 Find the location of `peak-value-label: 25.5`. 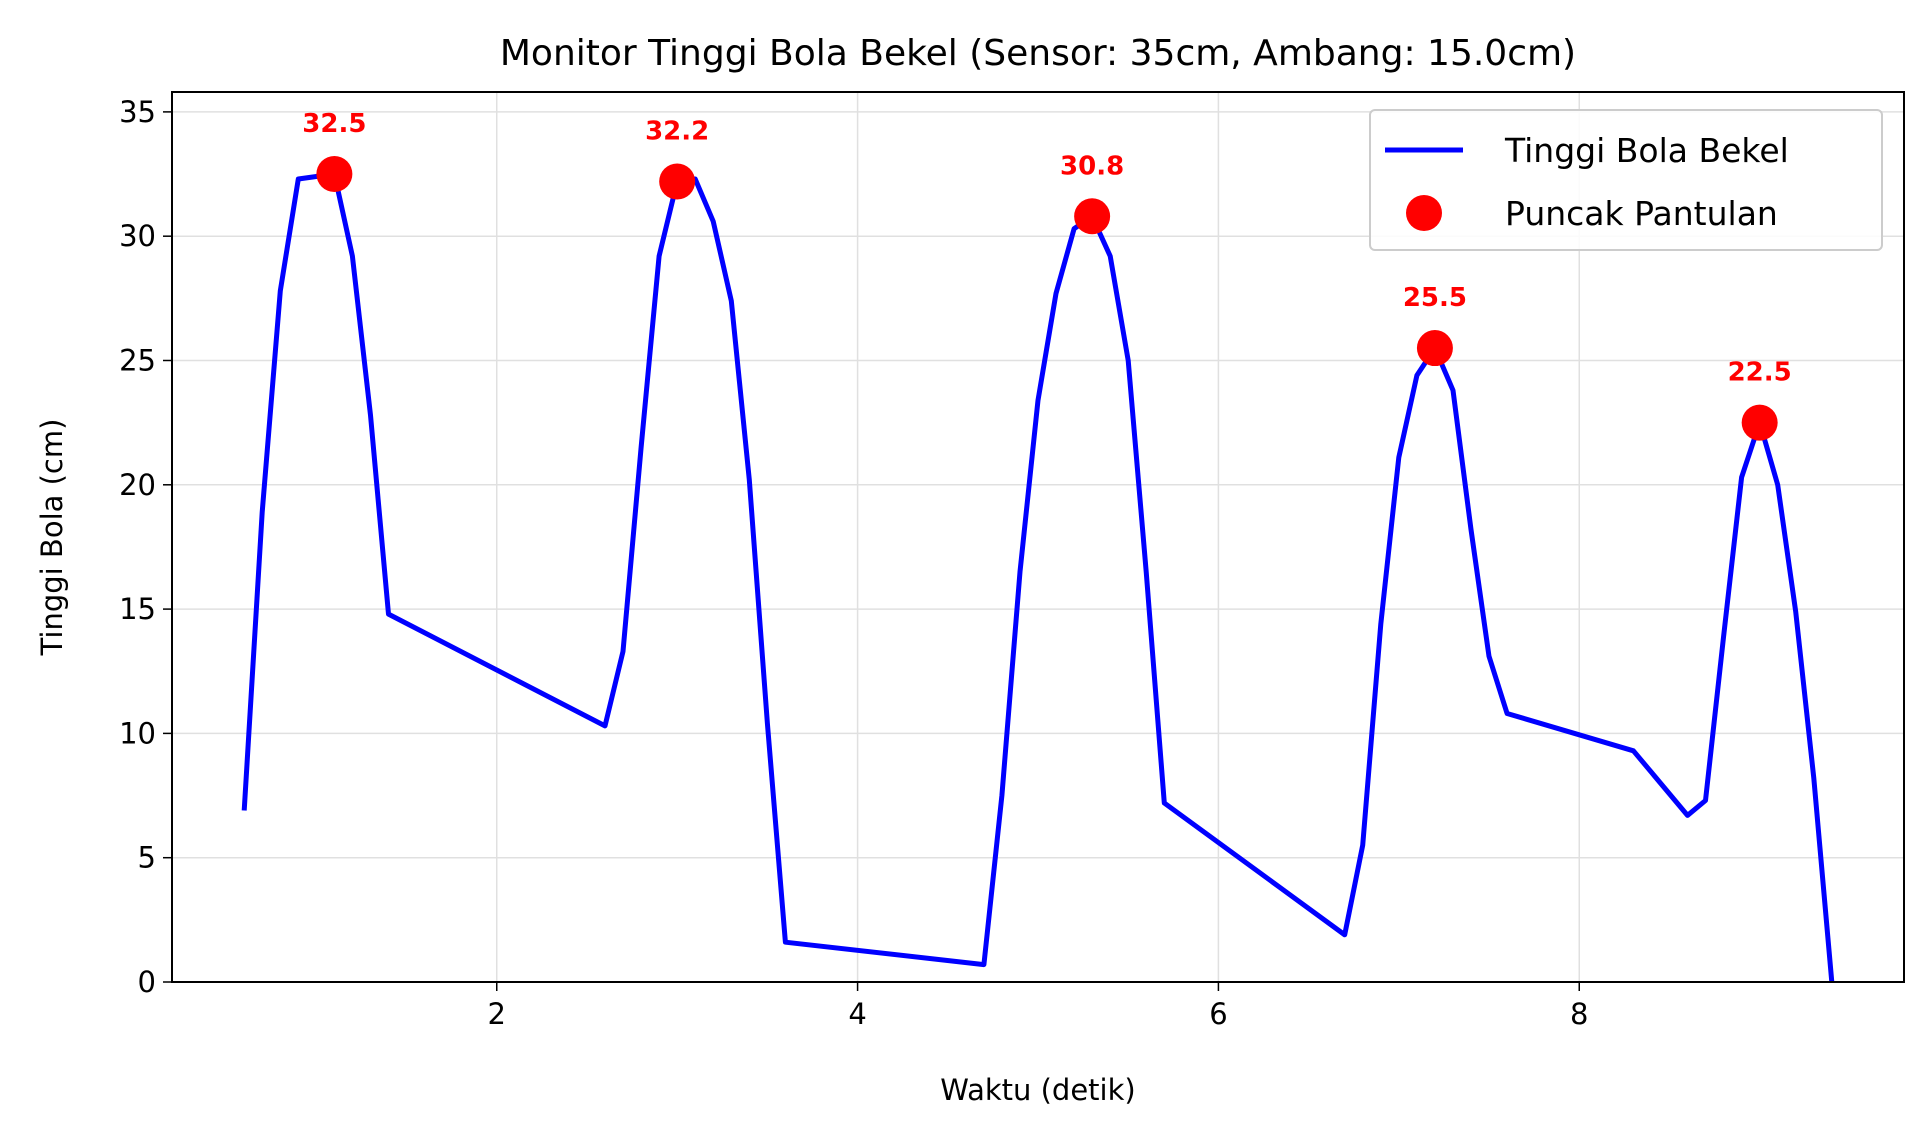

peak-value-label: 25.5 is located at coordinates (1435, 298).